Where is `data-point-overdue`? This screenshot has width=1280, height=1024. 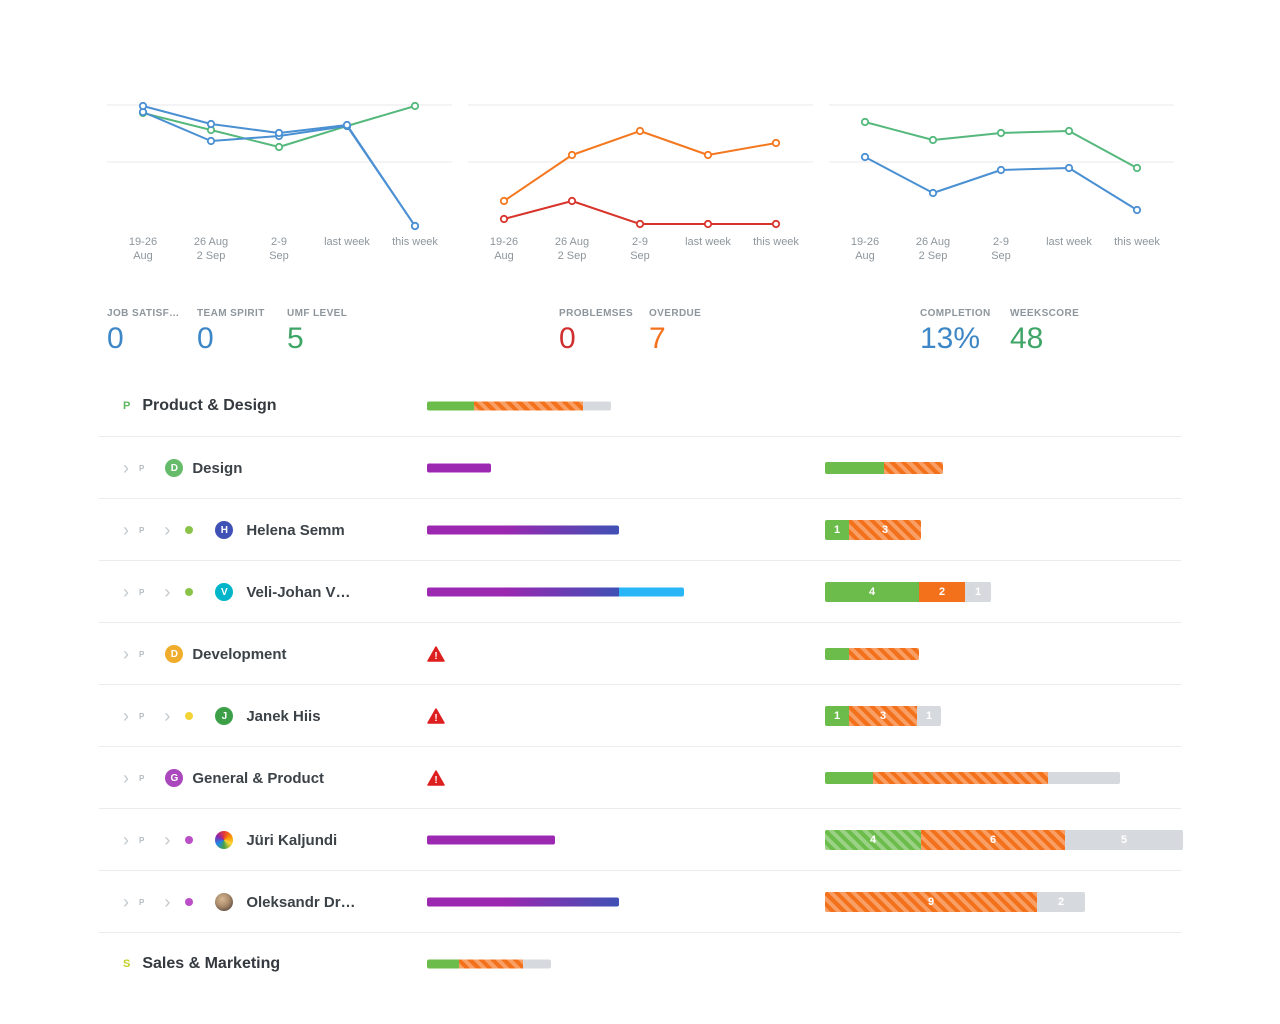
data-point-overdue is located at coordinates (572, 155).